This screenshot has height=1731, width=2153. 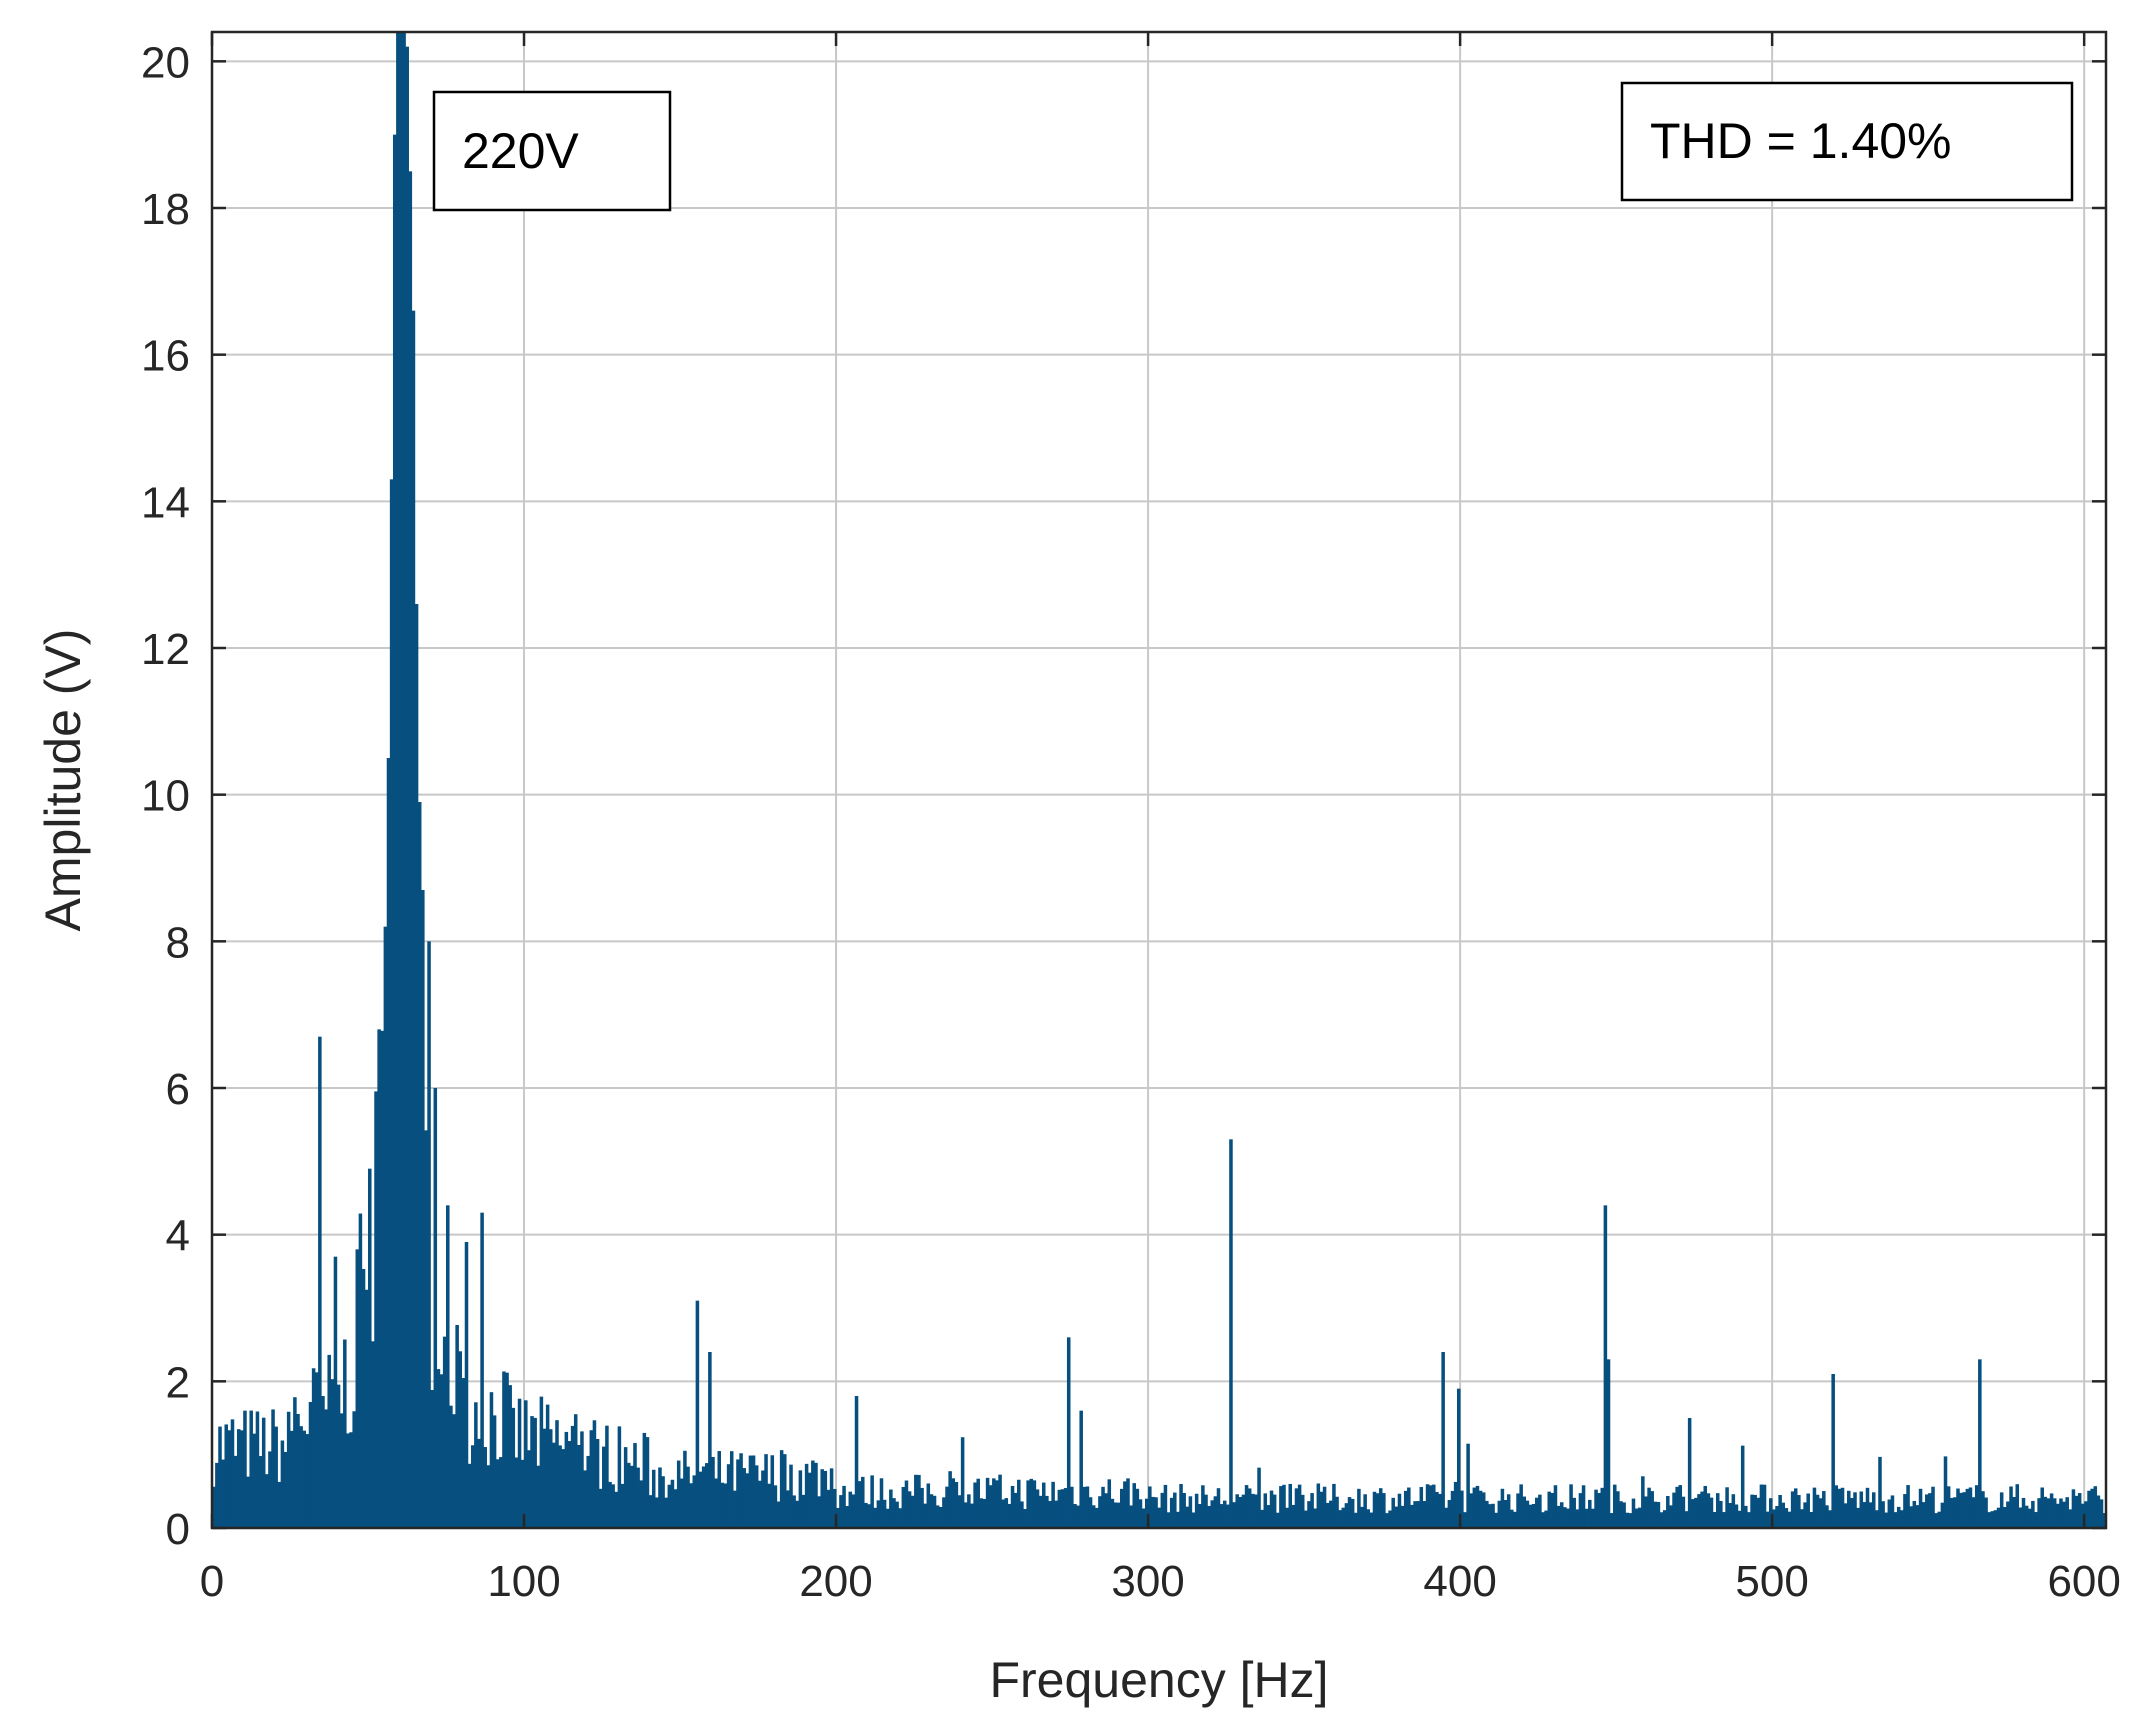 What do you see at coordinates (1160, 1581) in the screenshot?
I see `x-tick-labels: 0 100 200 300 400 500 600` at bounding box center [1160, 1581].